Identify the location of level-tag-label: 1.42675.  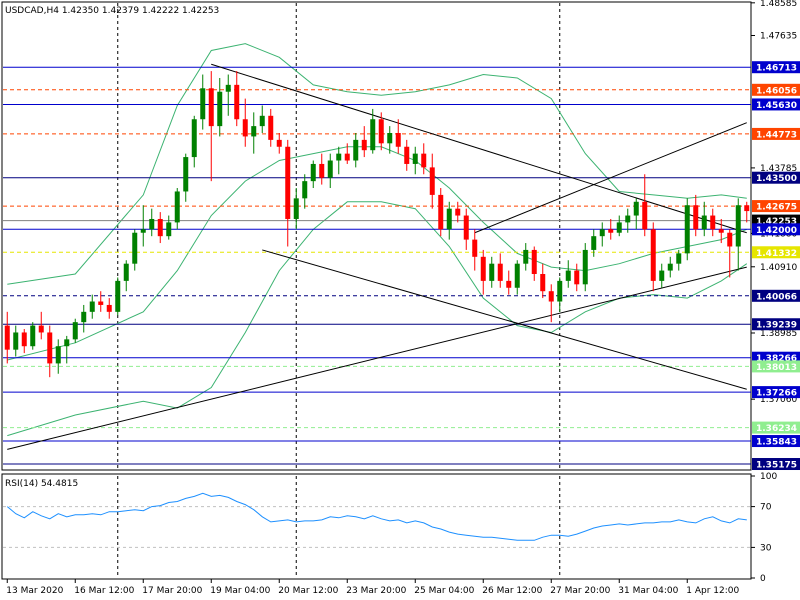
(776, 208).